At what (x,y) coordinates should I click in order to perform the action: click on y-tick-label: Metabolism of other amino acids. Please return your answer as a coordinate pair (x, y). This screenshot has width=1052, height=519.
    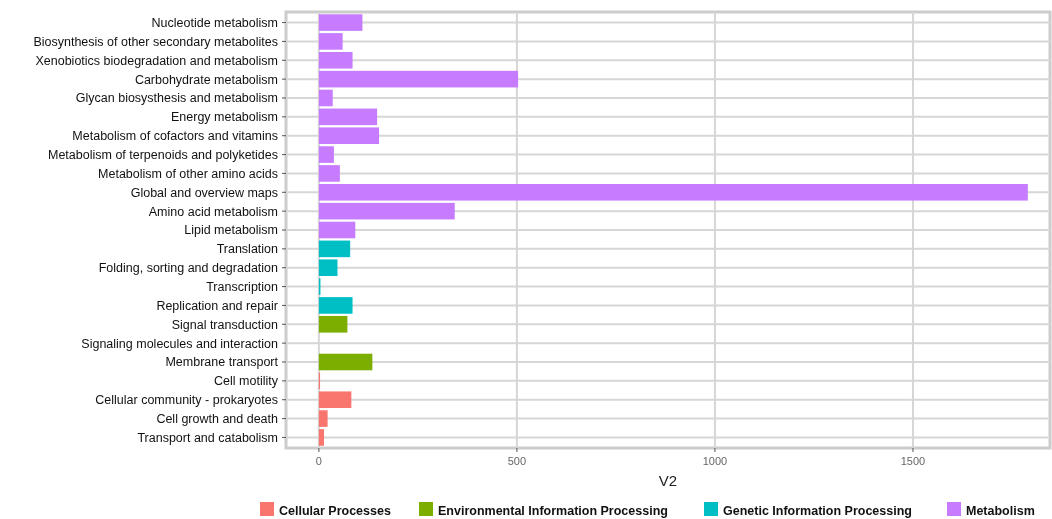
    Looking at the image, I should click on (188, 173).